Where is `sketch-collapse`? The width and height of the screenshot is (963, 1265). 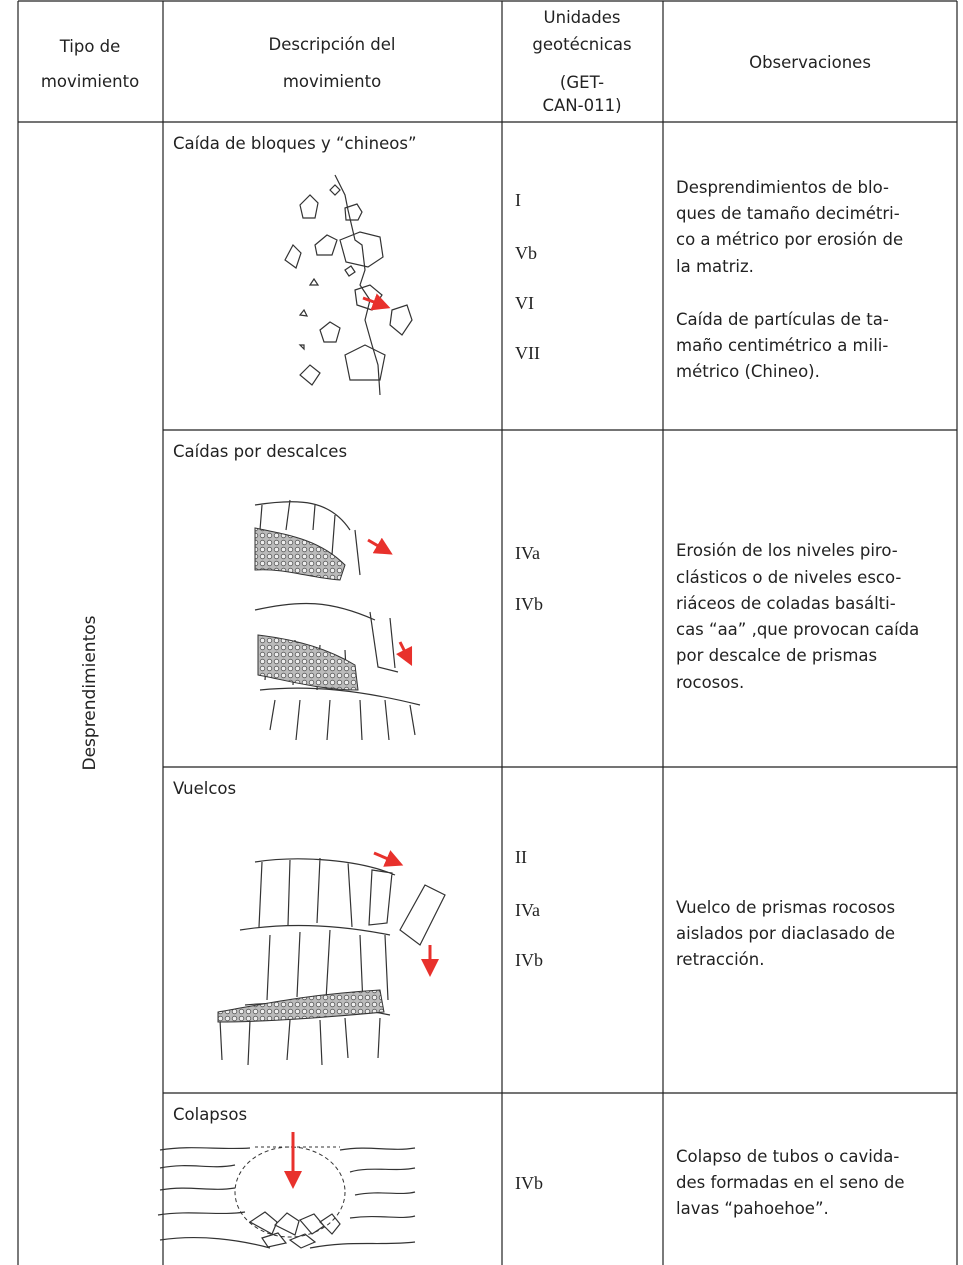
sketch-collapse is located at coordinates (286, 1190).